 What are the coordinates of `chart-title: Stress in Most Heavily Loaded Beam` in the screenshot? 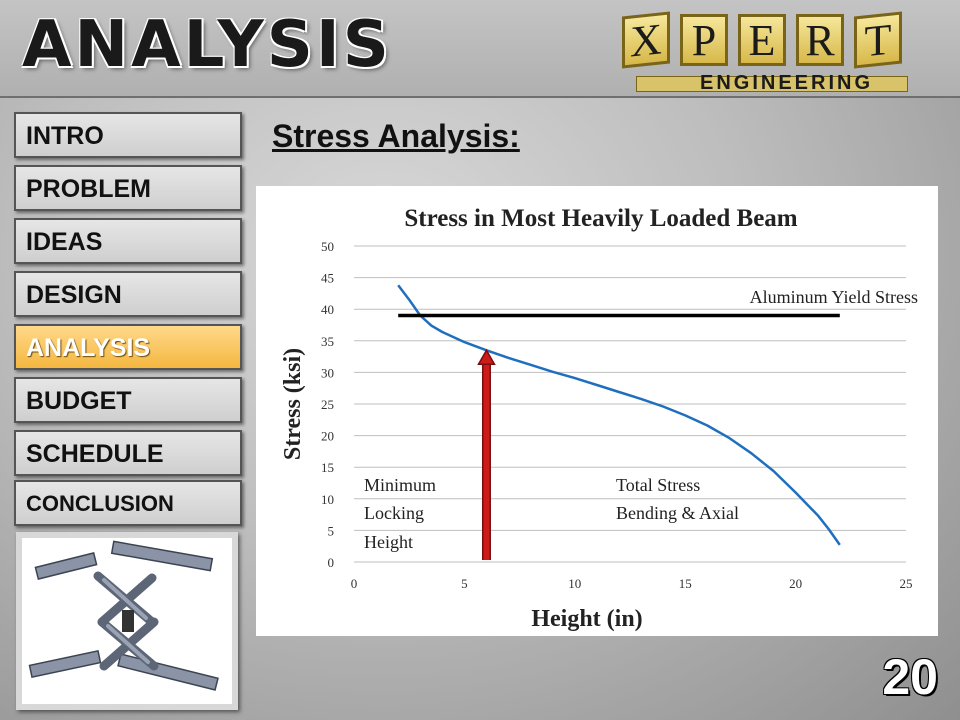 It's located at (600, 218).